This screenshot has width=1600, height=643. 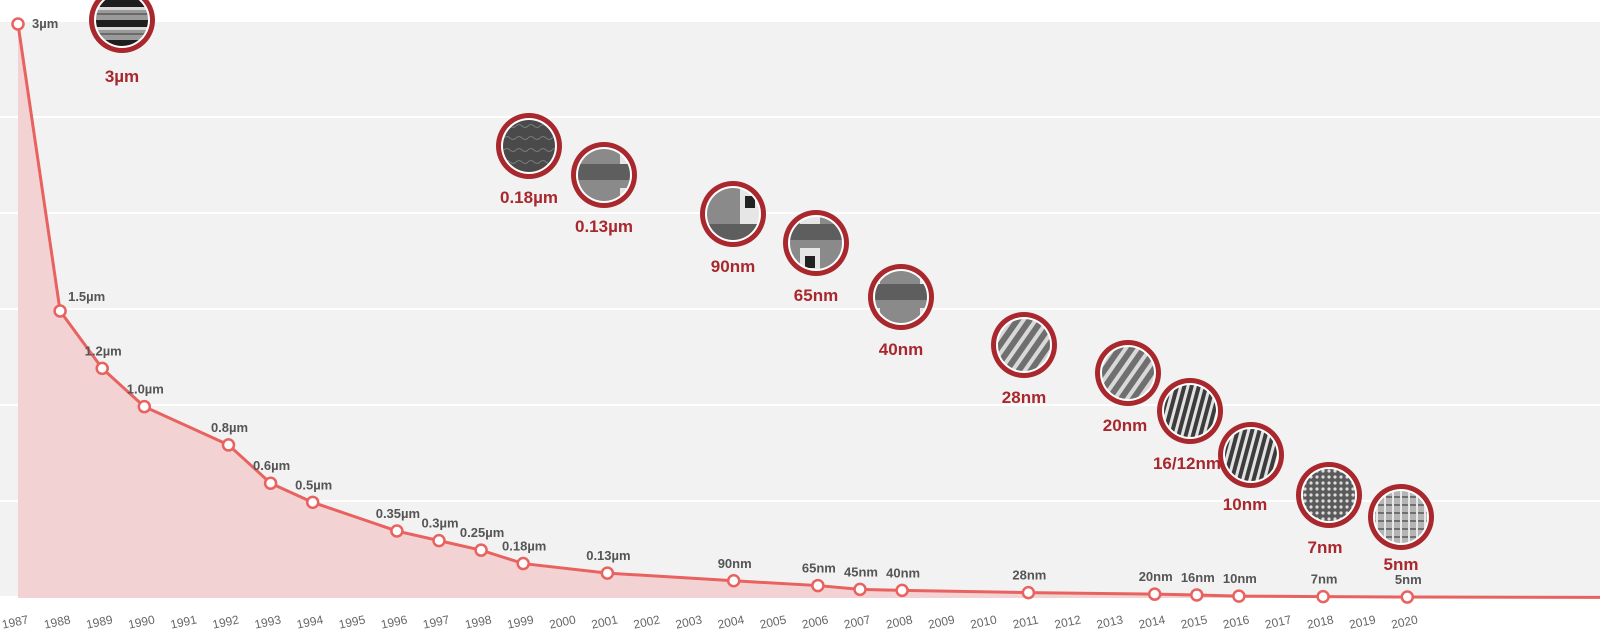 What do you see at coordinates (1187, 463) in the screenshot?
I see `process-node-label: 16/12nm` at bounding box center [1187, 463].